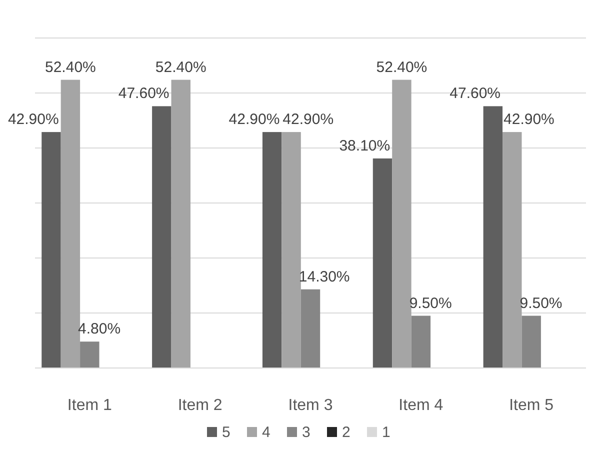 The width and height of the screenshot is (606, 472). Describe the element at coordinates (324, 277) in the screenshot. I see `data-label: 14.30%` at that location.